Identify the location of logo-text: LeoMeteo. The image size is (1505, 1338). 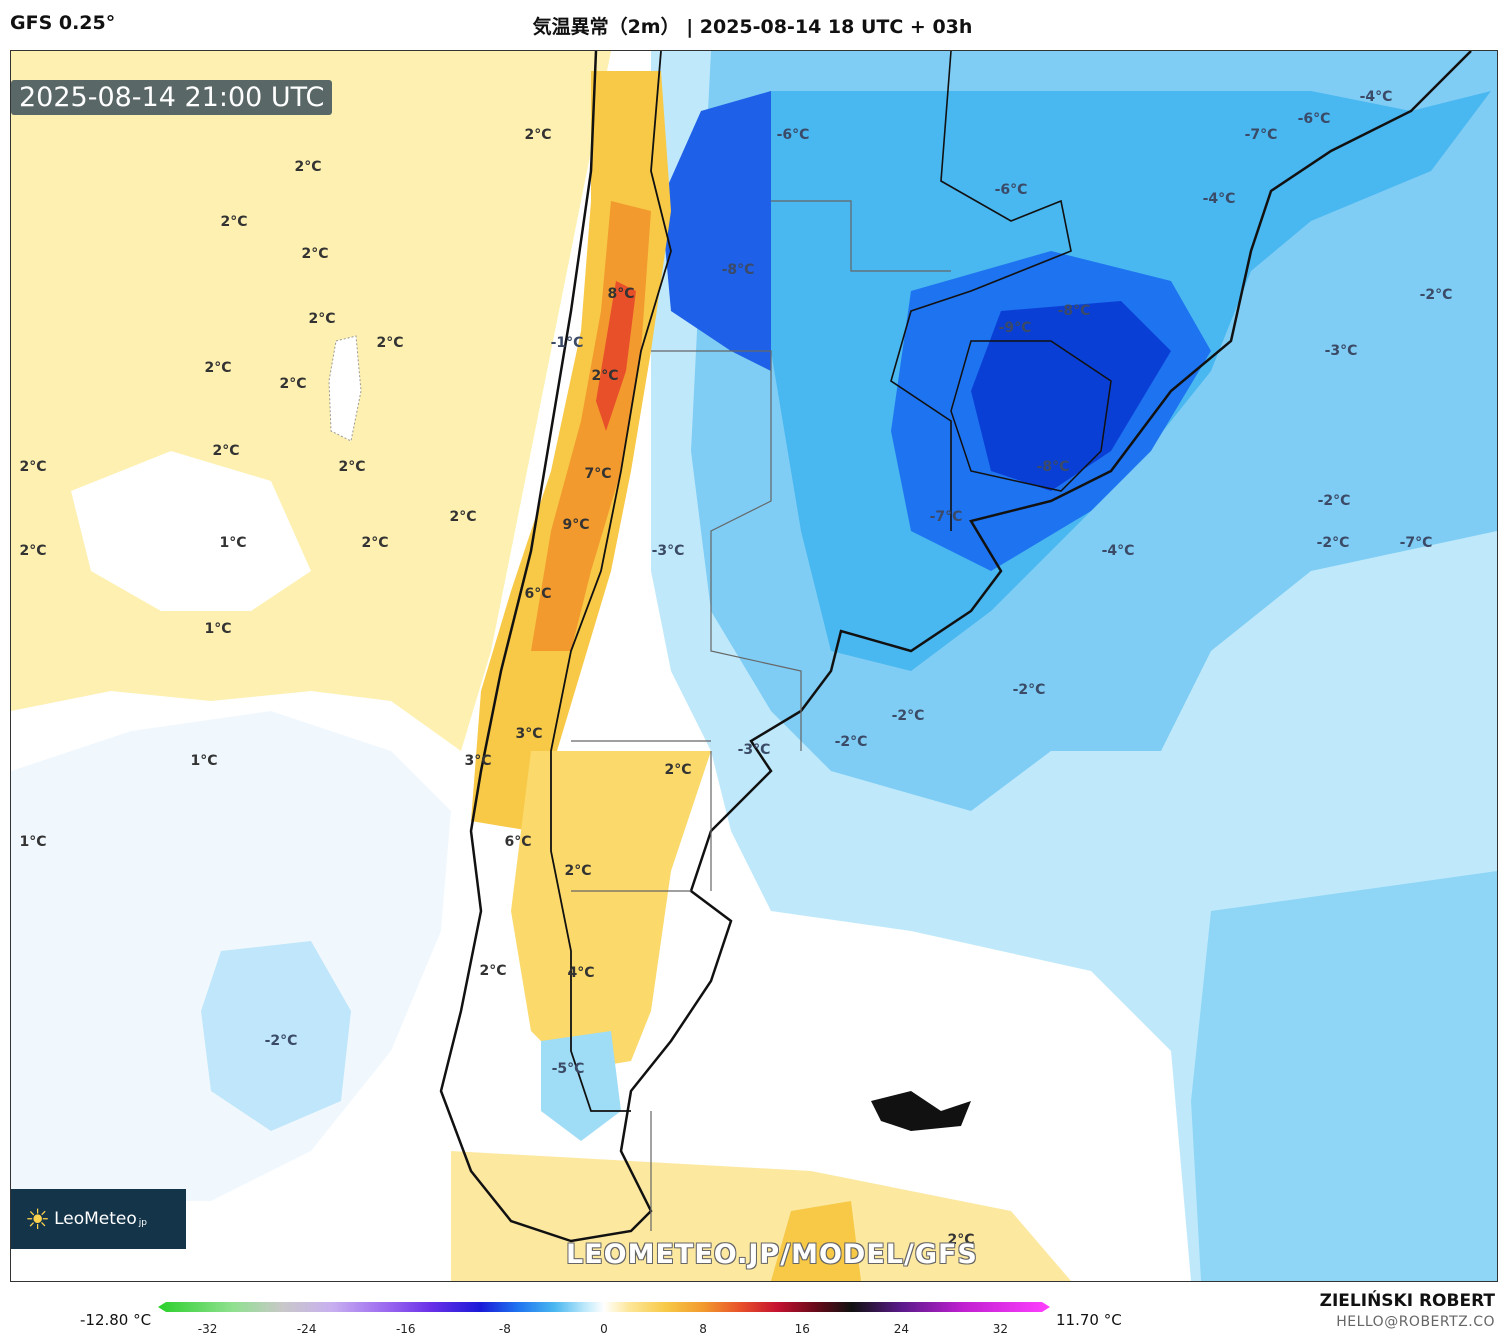
(95, 1219).